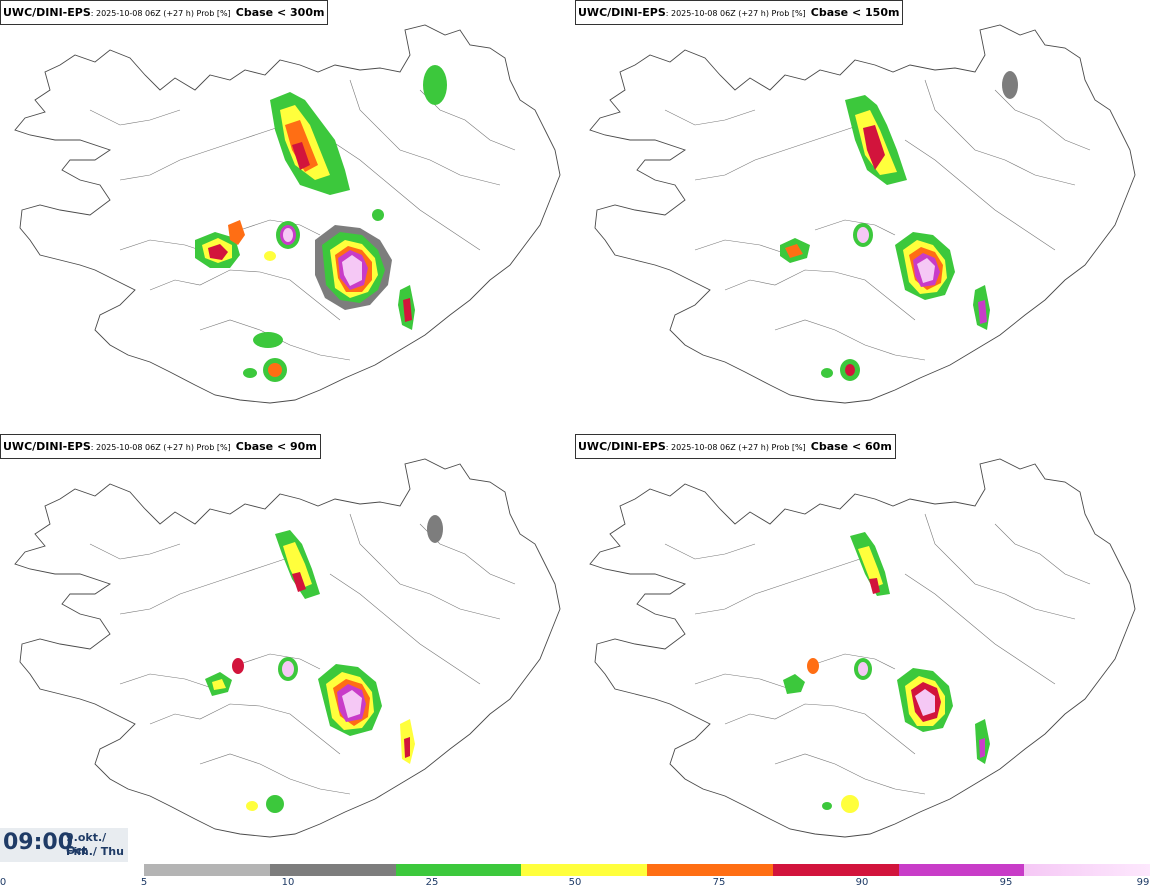 Image resolution: width=1150 pixels, height=891 pixels. I want to click on variable-name: Cbase < 150m, so click(855, 12).